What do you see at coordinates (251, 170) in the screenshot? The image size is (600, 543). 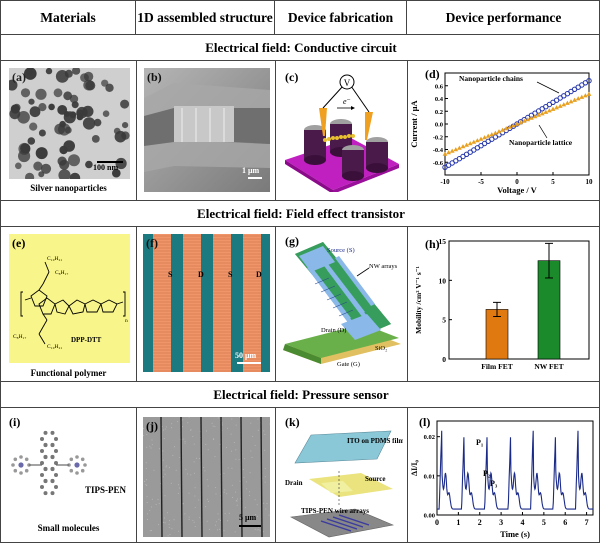 I see `scale-label-b: 1 μm` at bounding box center [251, 170].